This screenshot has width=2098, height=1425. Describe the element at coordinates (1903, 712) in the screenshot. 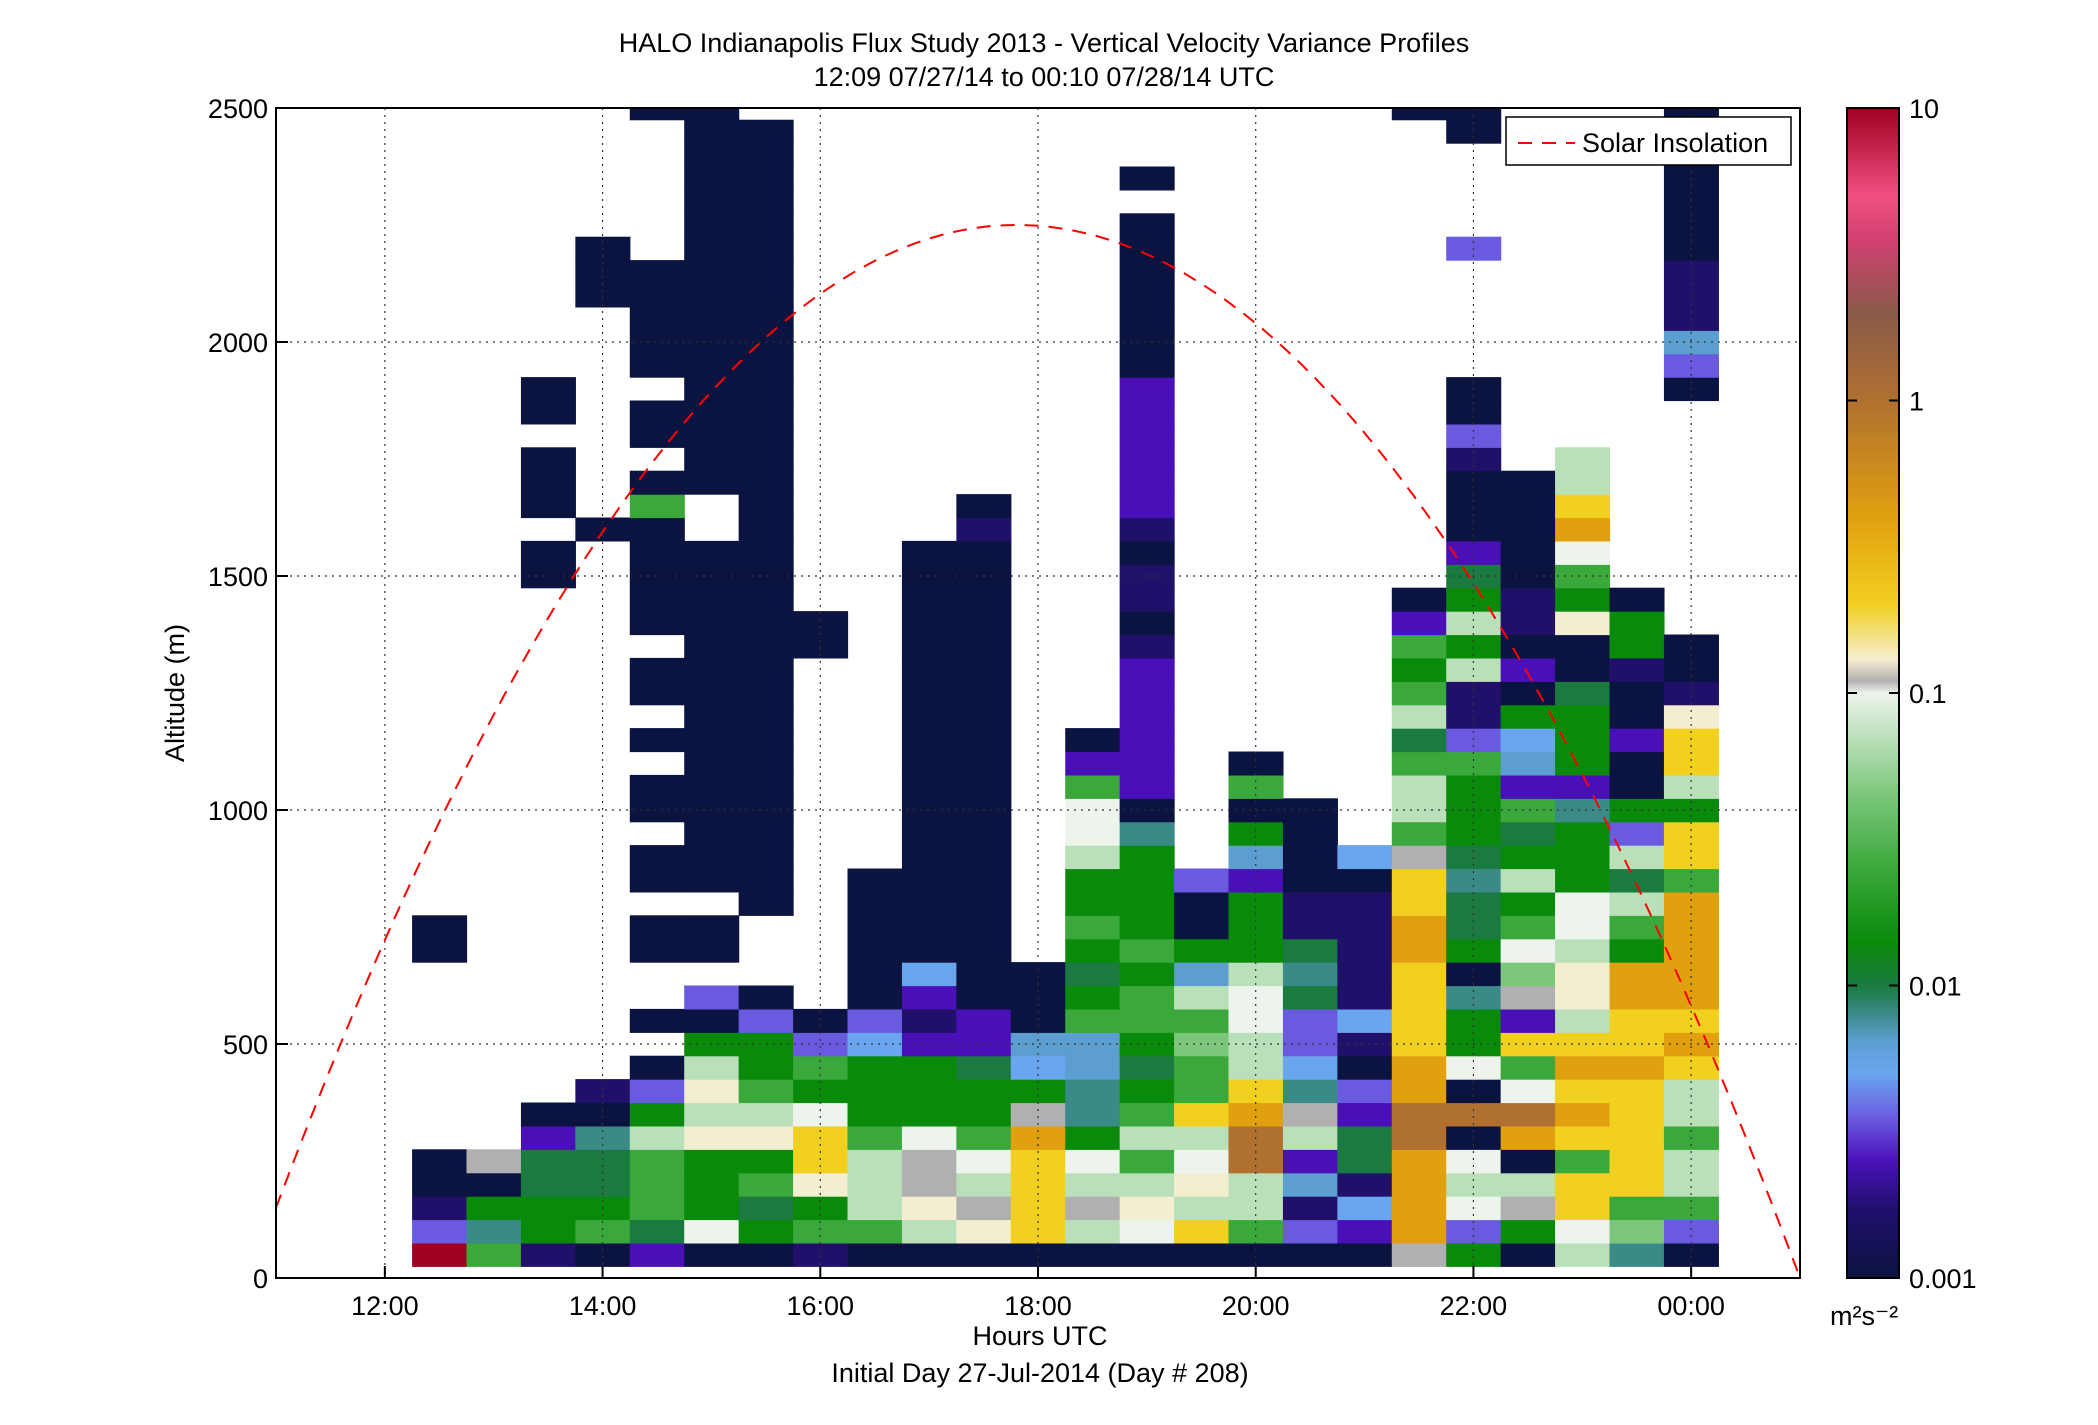

I see `colorbar: 0.001 0.01 0.1 1 10 m²s⁻²` at that location.